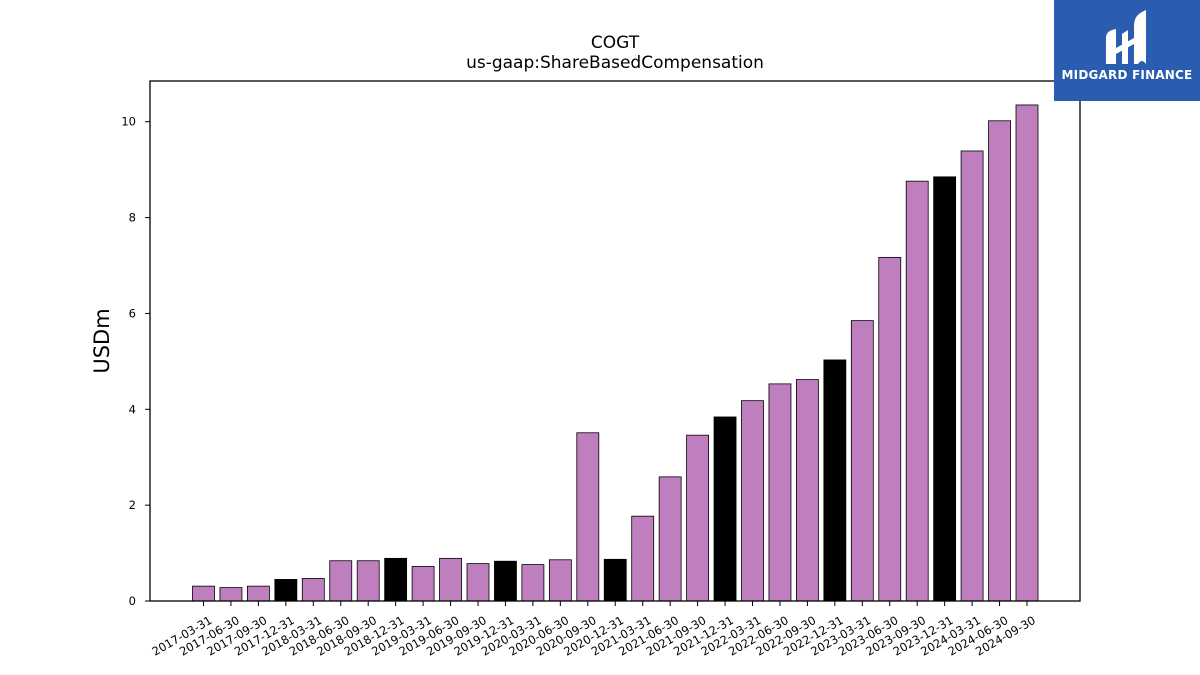 This screenshot has height=675, width=1200. Describe the element at coordinates (128, 122) in the screenshot. I see `y-tick-label: 10` at that location.